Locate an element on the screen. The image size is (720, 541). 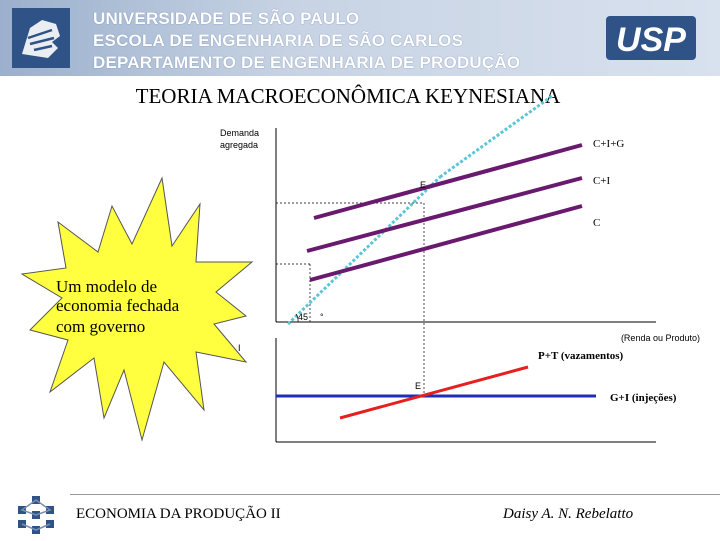
angle-arc is located at coordinates (297, 318).